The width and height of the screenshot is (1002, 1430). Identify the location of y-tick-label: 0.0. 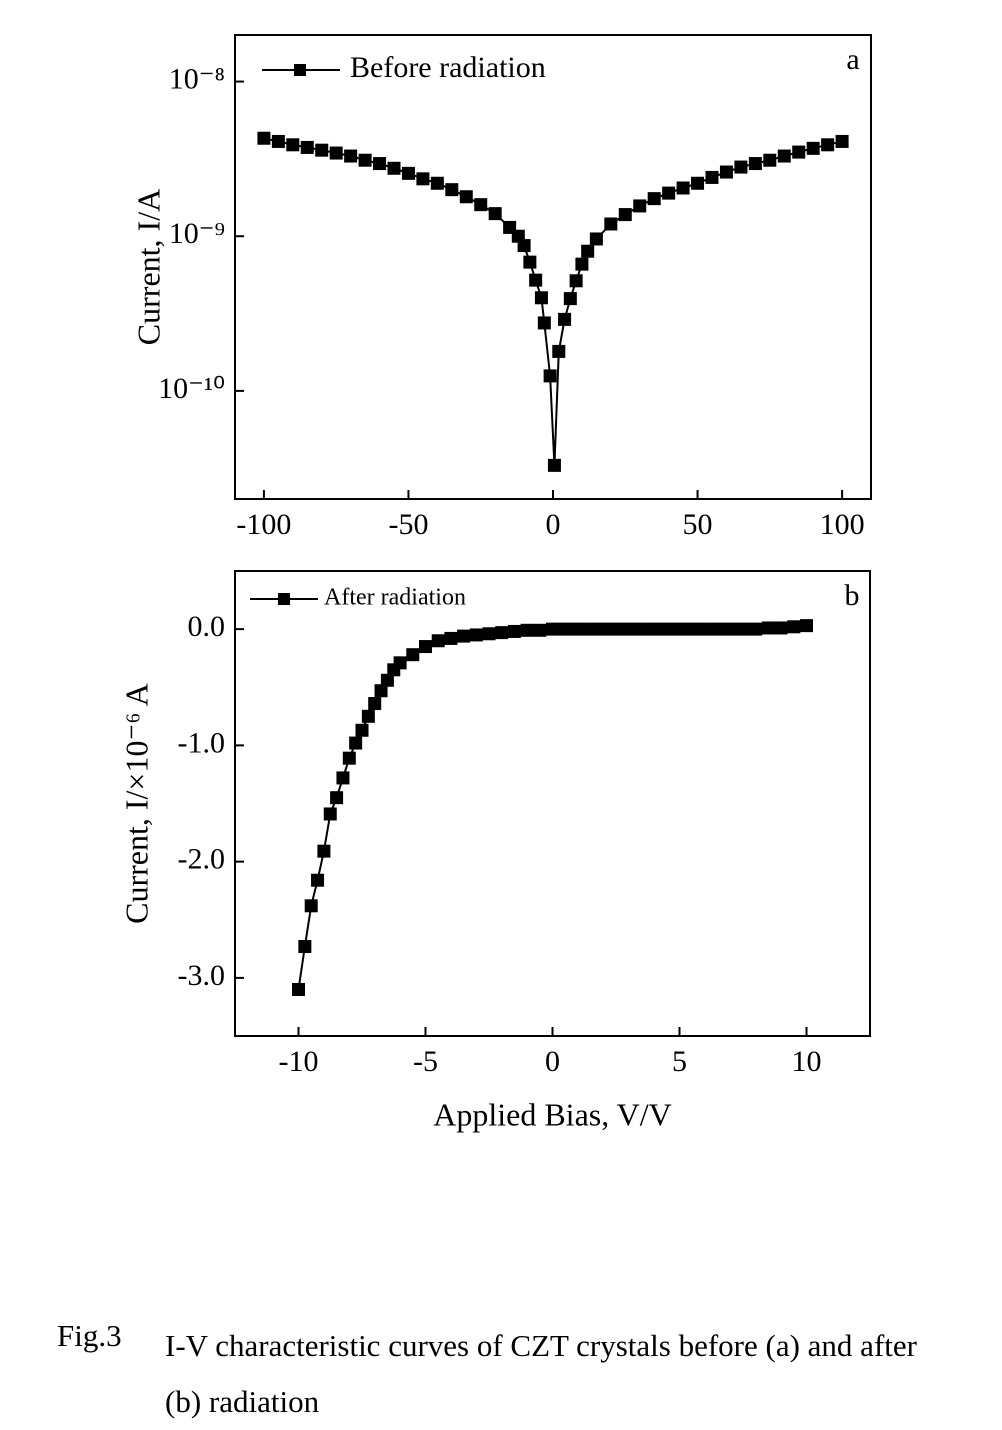
(207, 626).